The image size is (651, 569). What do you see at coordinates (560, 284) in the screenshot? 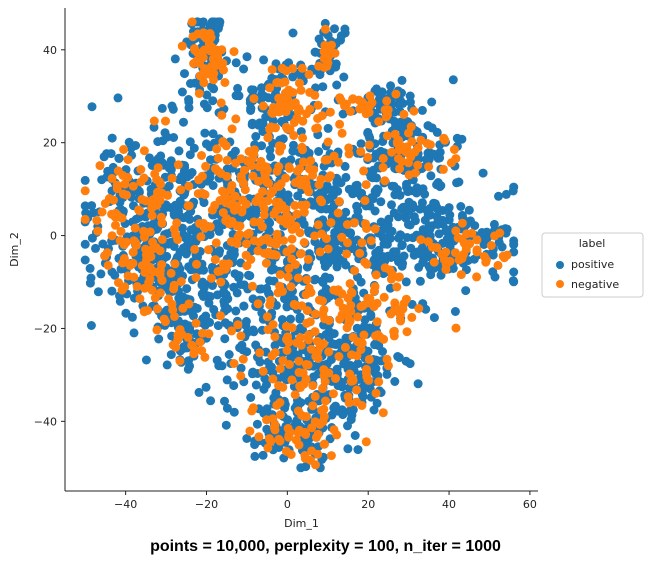
I see `legend-marker-negative` at bounding box center [560, 284].